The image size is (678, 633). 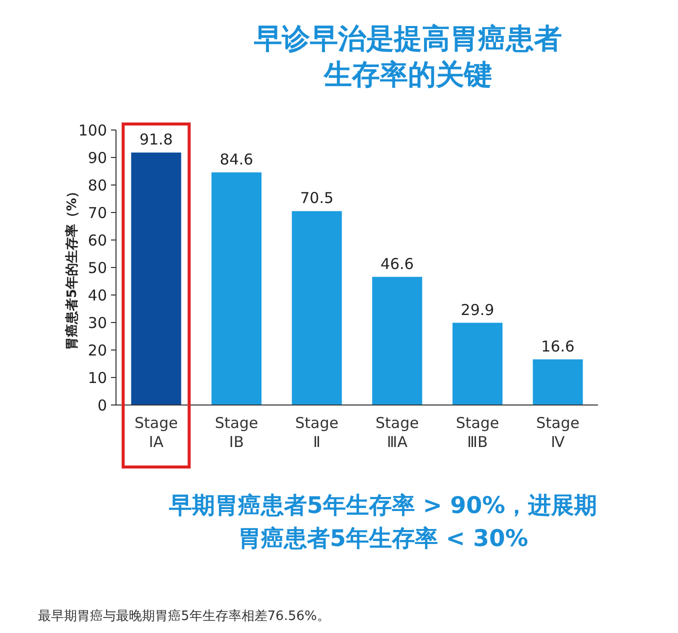 I want to click on data-label: 29.9, so click(x=477, y=309).